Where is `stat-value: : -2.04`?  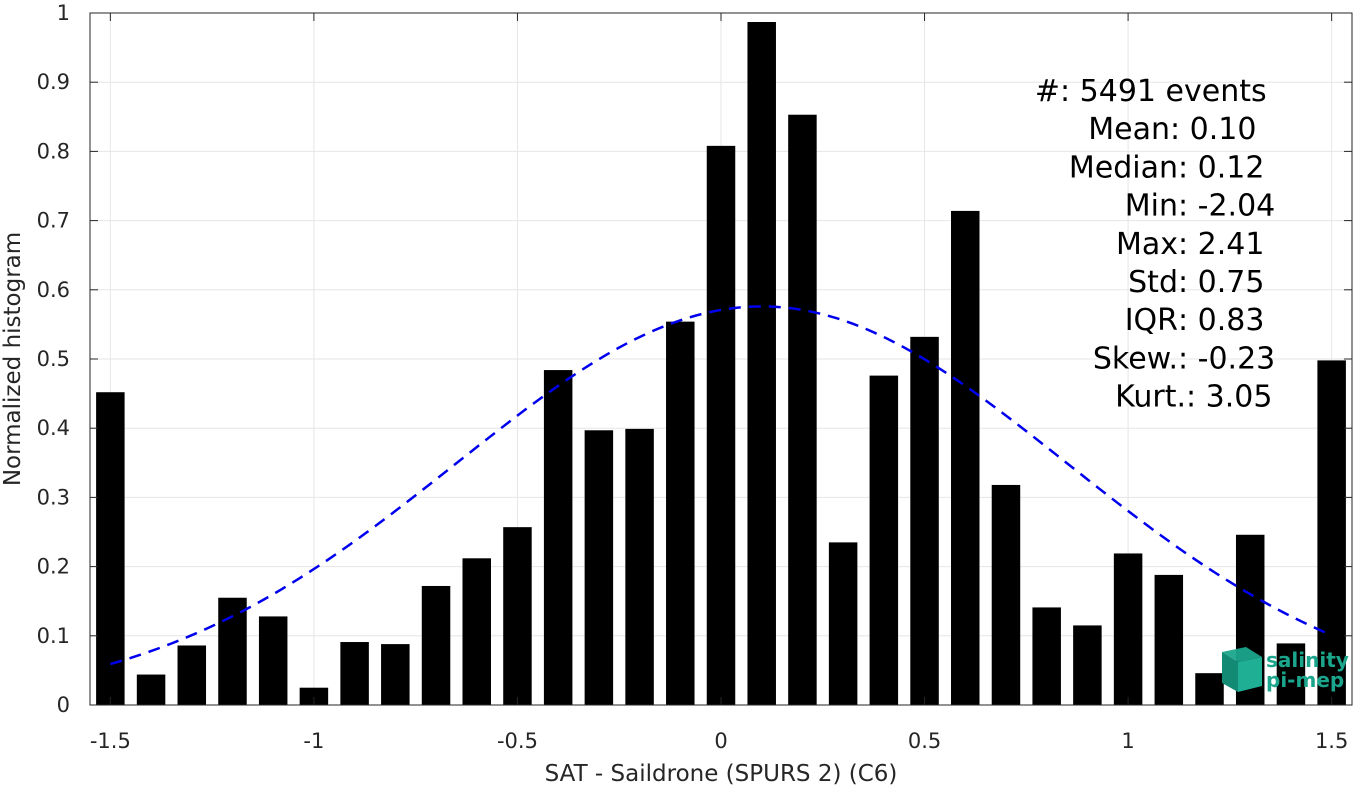
stat-value: : -2.04 is located at coordinates (1226, 206).